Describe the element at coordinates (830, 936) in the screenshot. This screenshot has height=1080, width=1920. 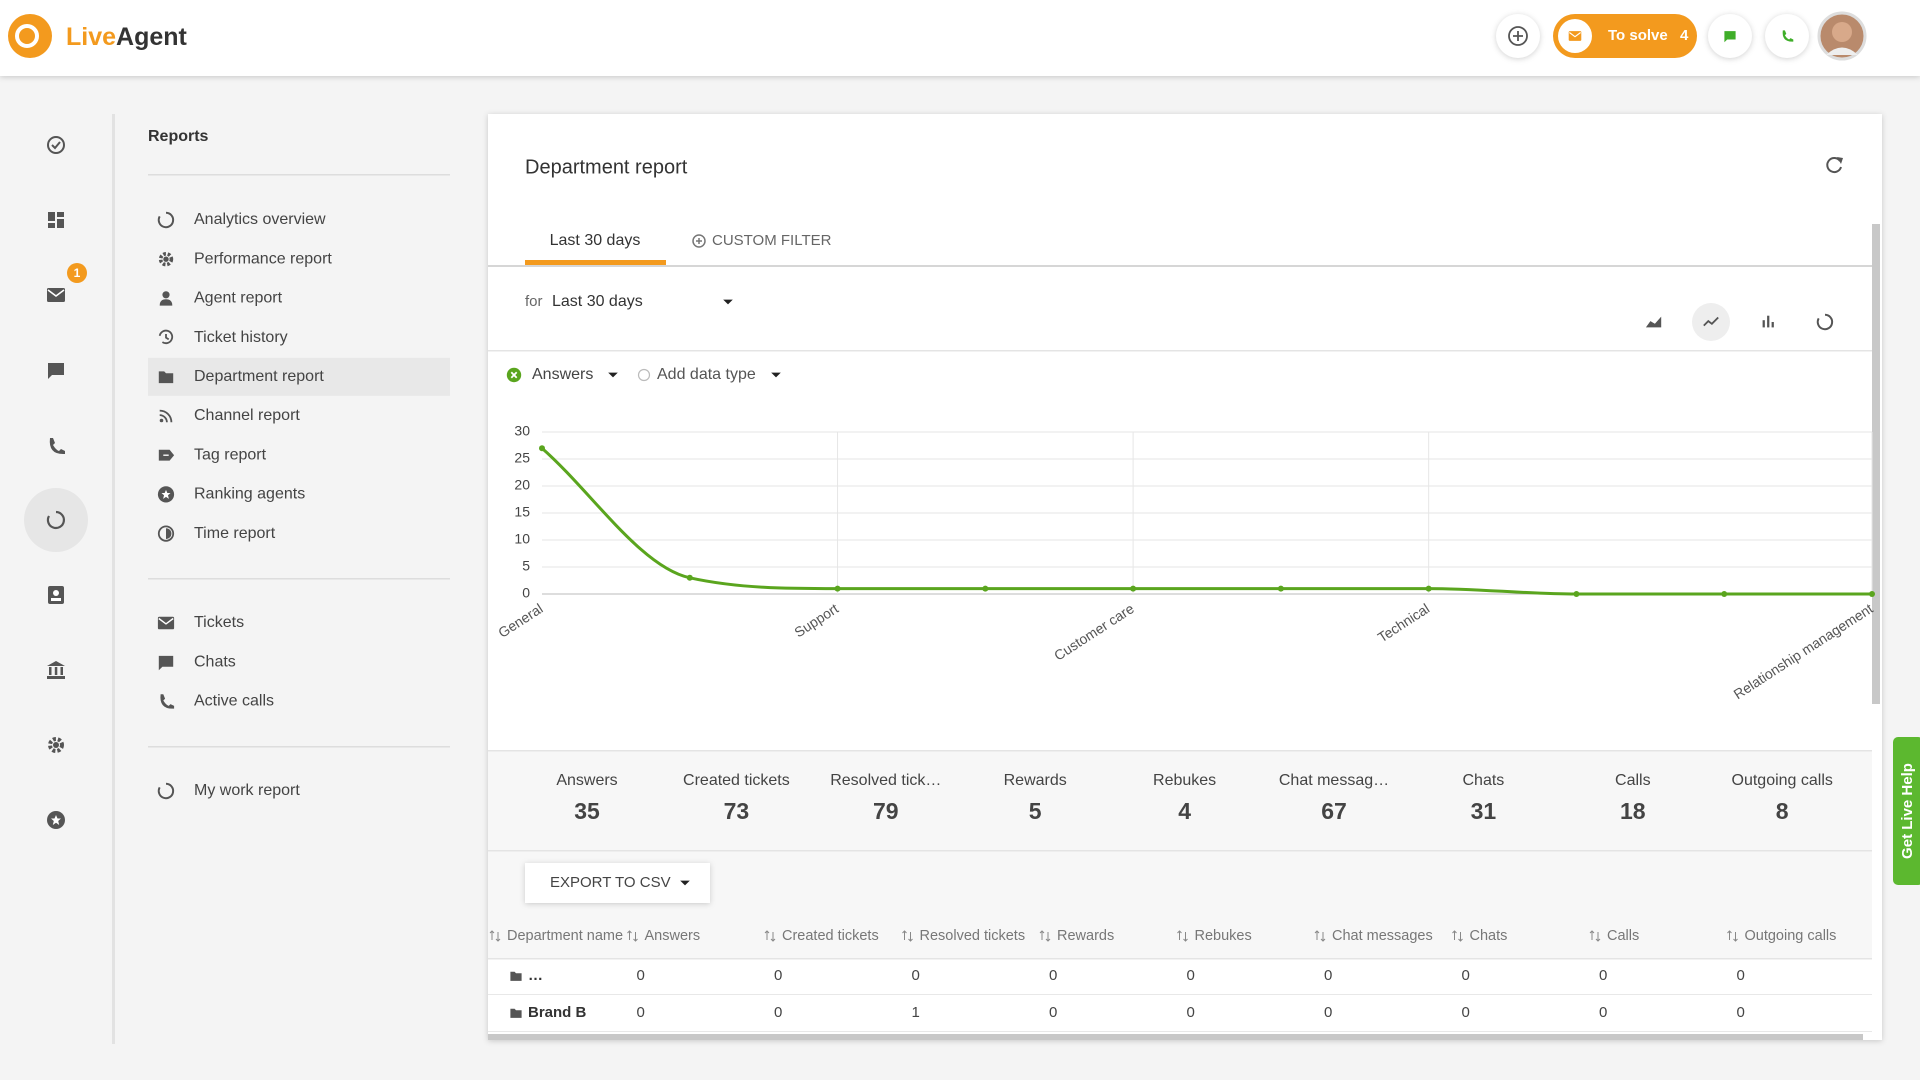
I see `column-header: Created tickets` at that location.